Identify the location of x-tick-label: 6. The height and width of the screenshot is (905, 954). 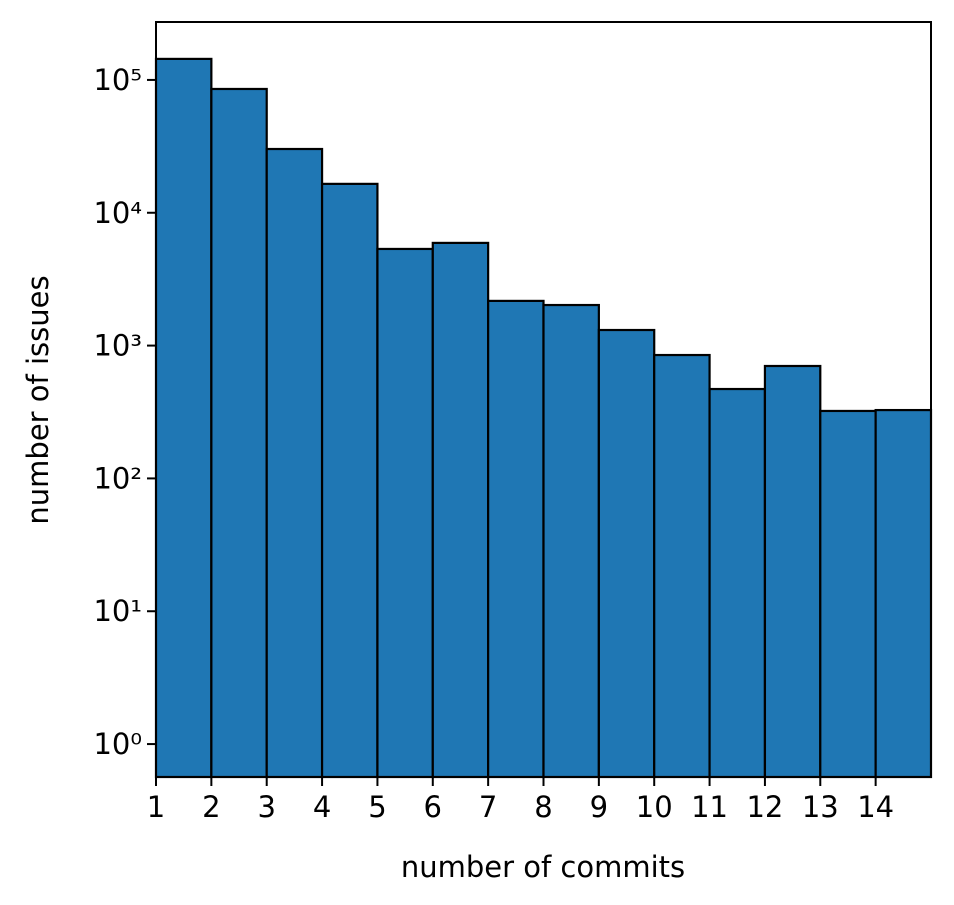
(433, 807).